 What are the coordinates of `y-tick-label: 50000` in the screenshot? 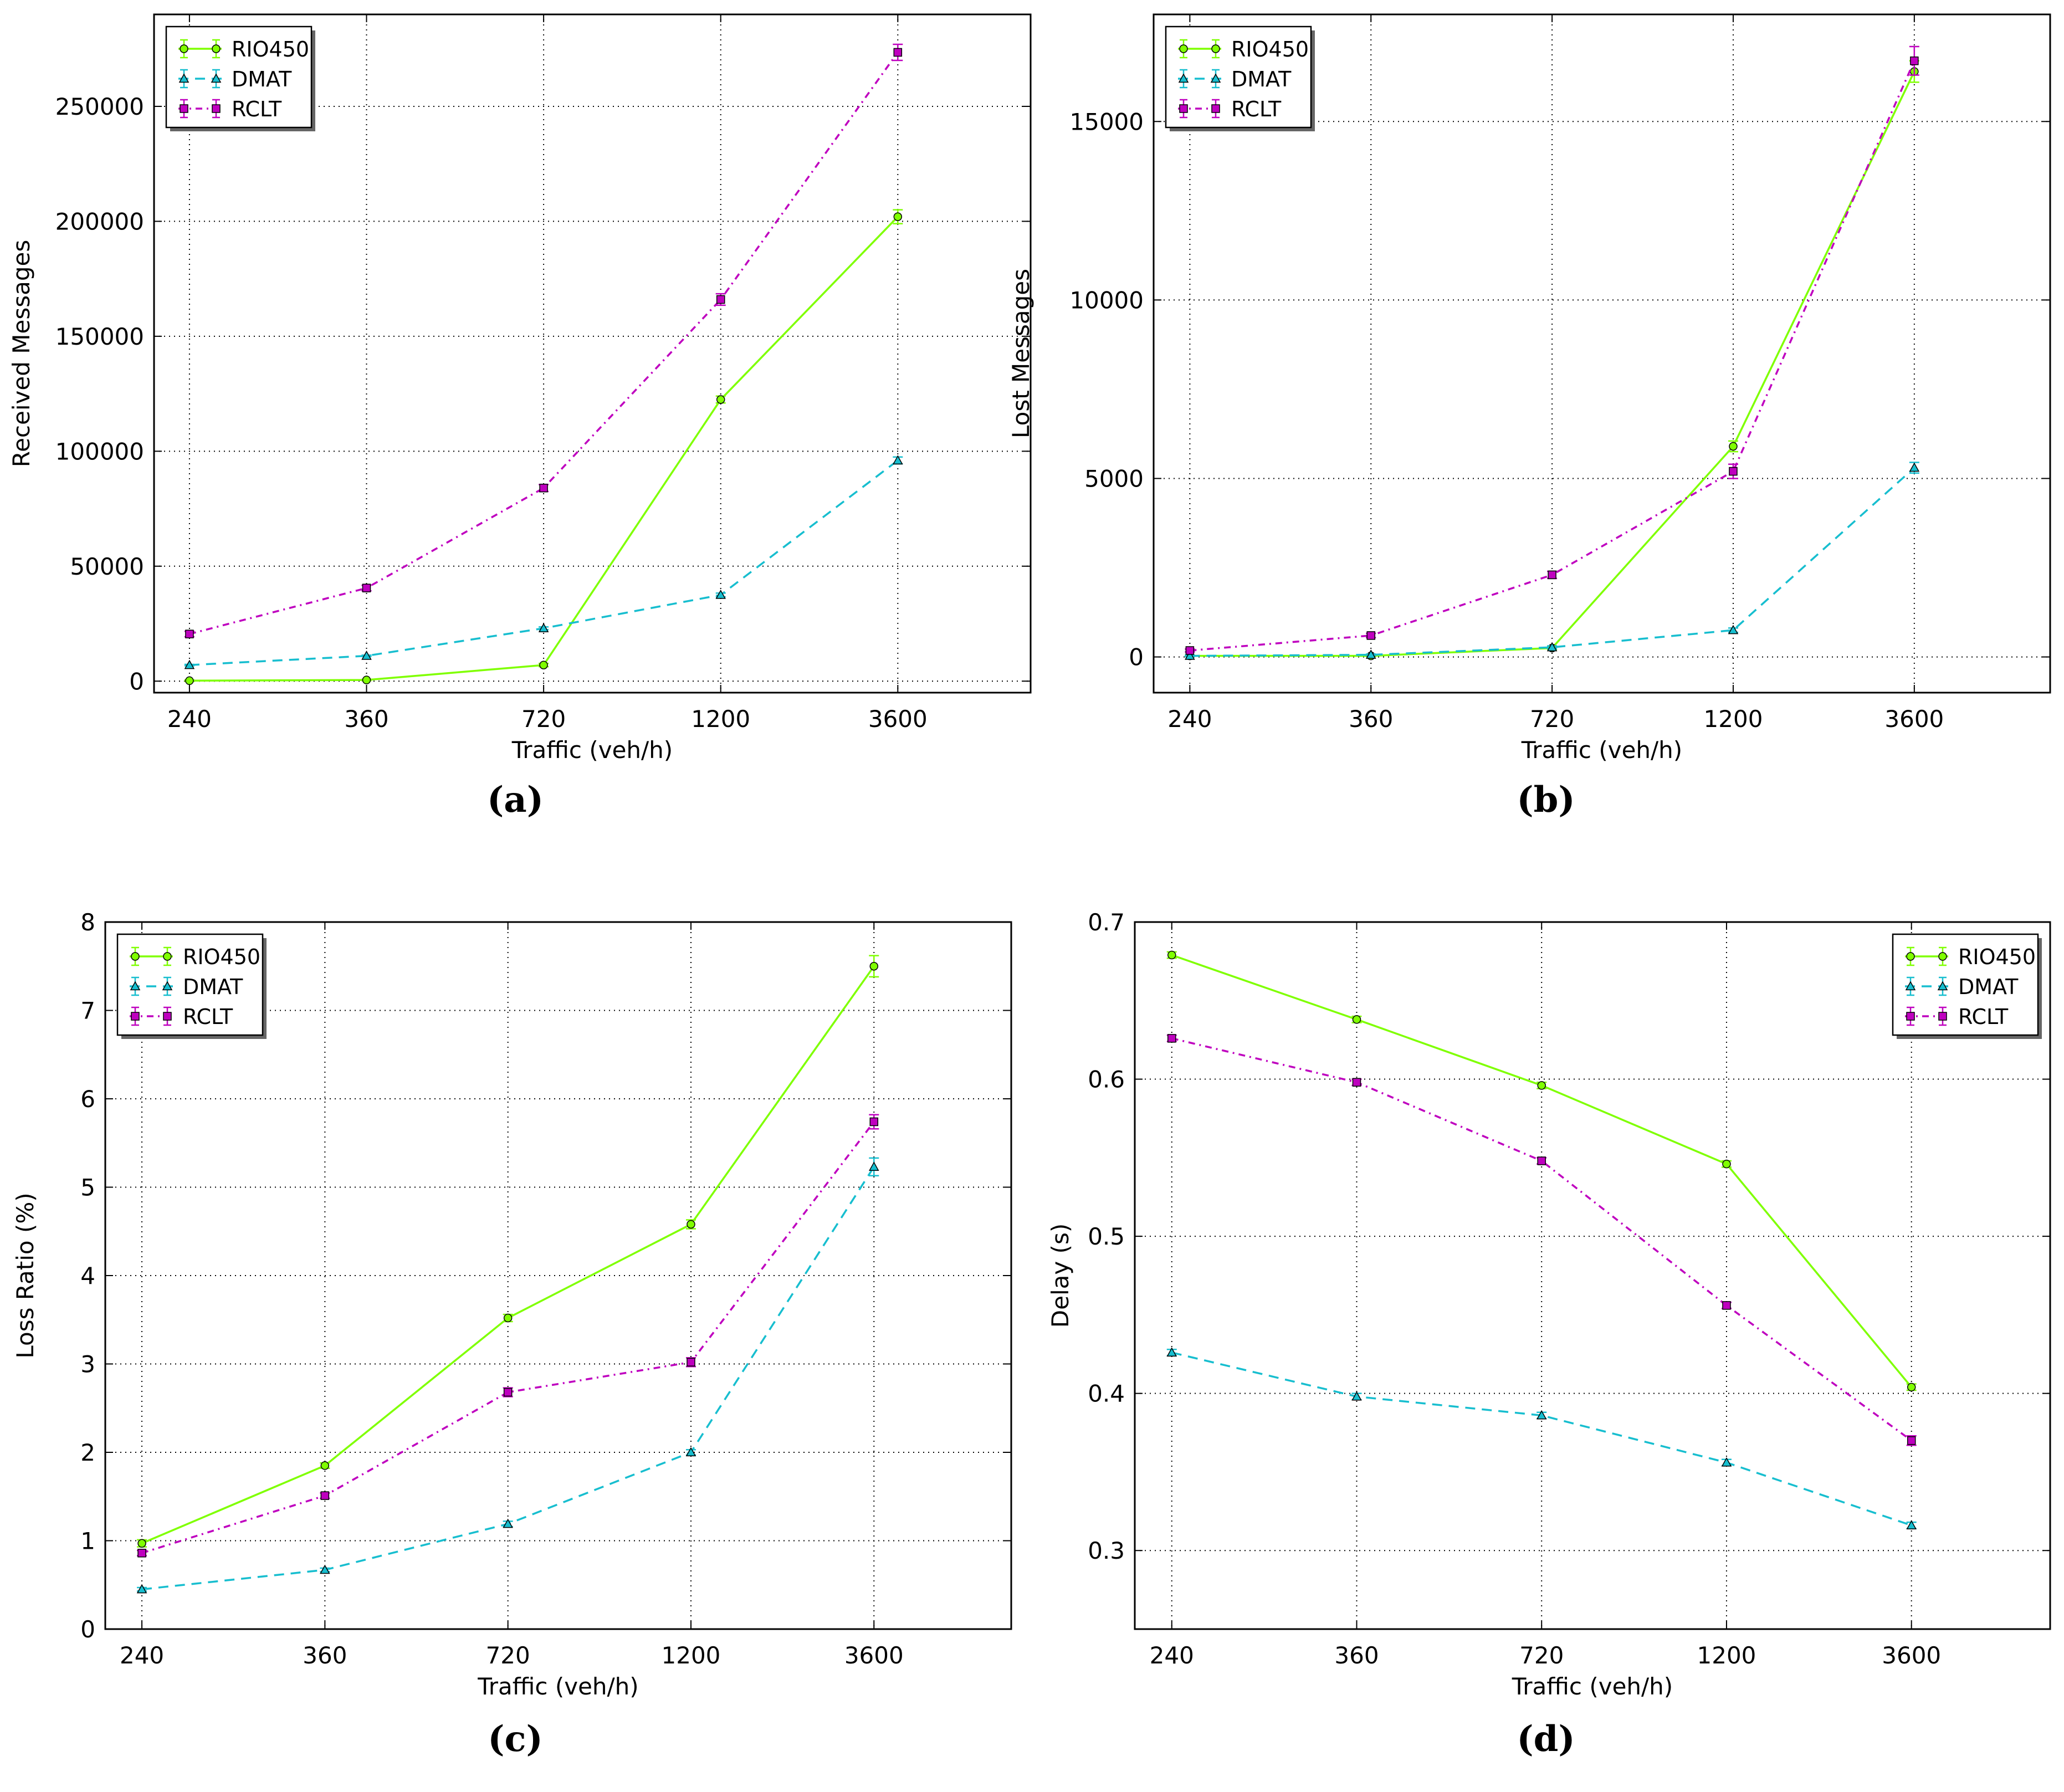 It's located at (107, 566).